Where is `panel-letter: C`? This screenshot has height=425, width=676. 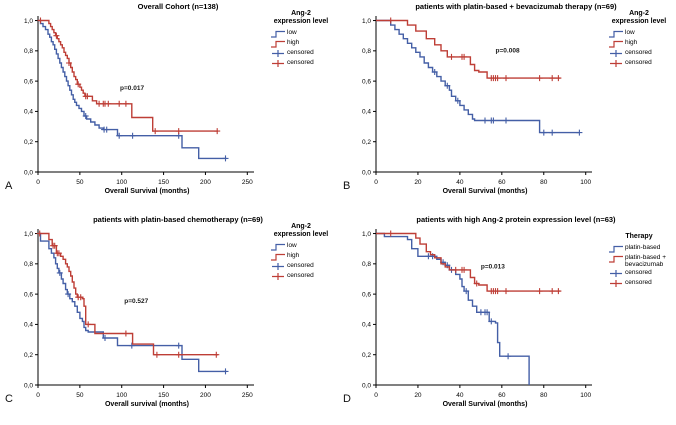 panel-letter: C is located at coordinates (9, 399).